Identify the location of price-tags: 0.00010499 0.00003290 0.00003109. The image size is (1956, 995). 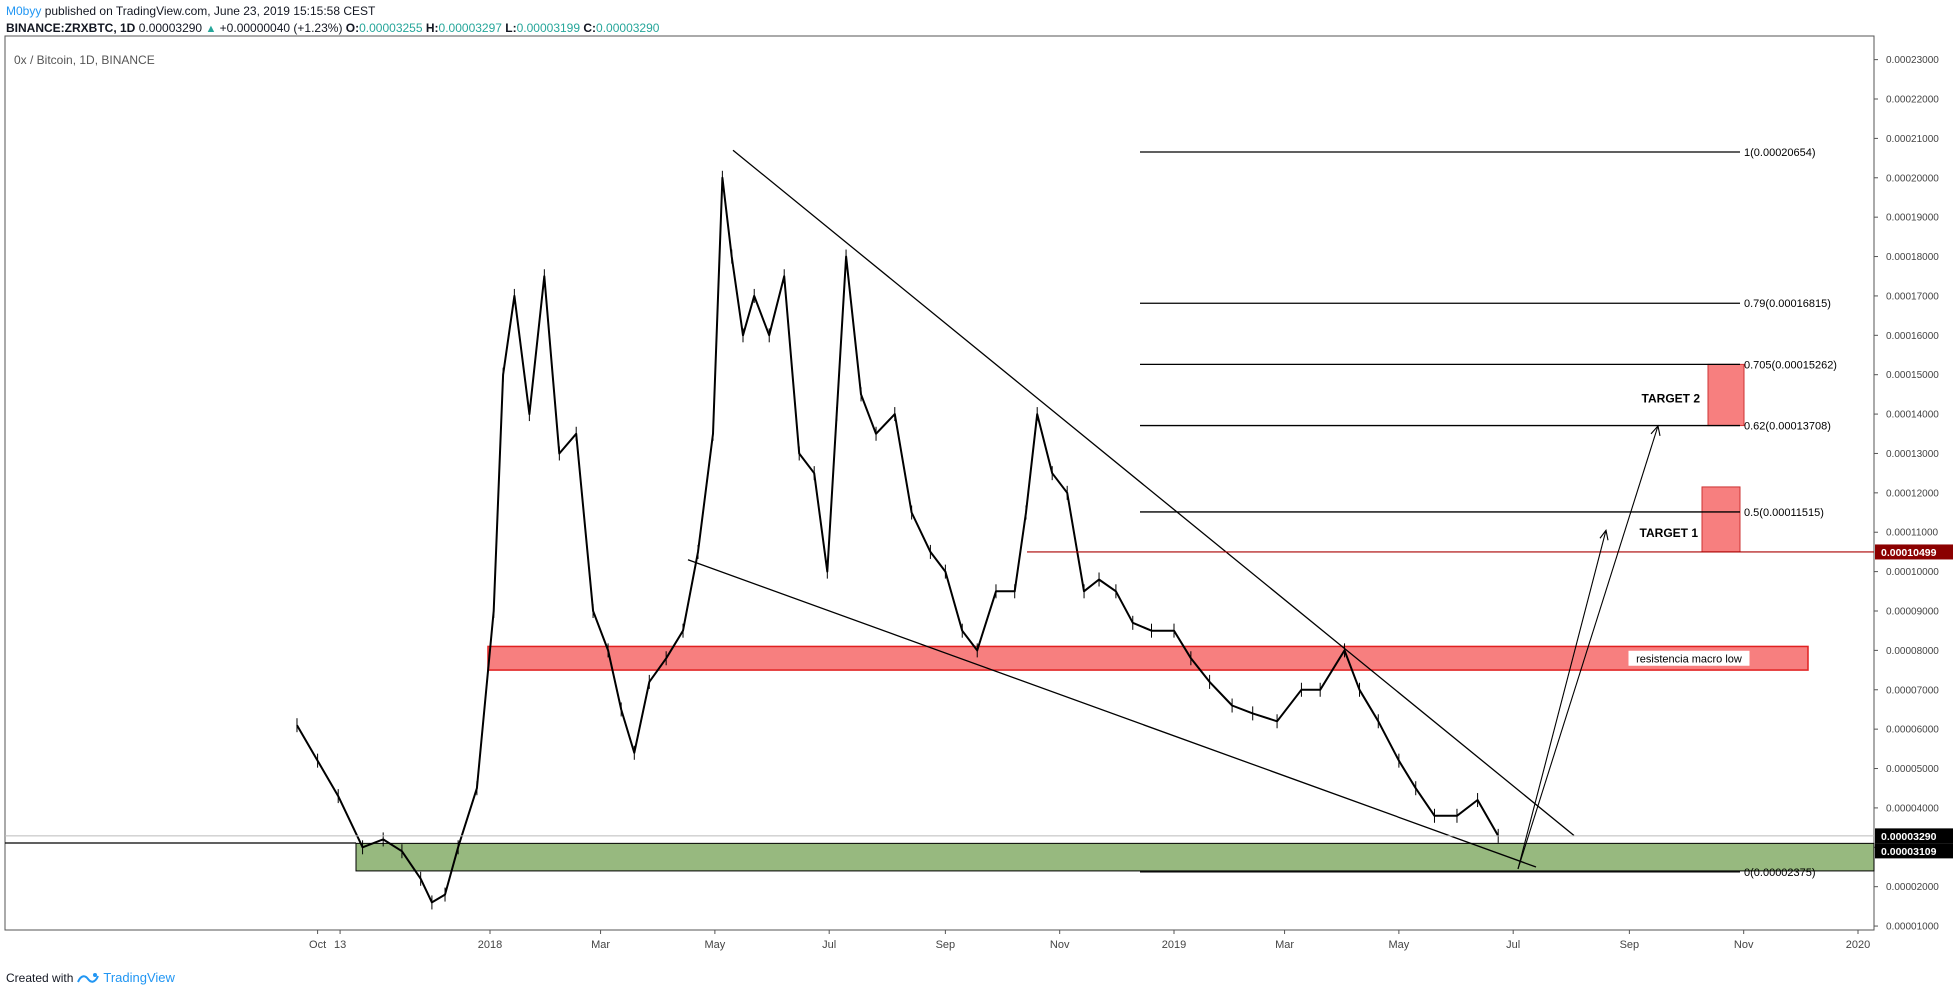
(1914, 701).